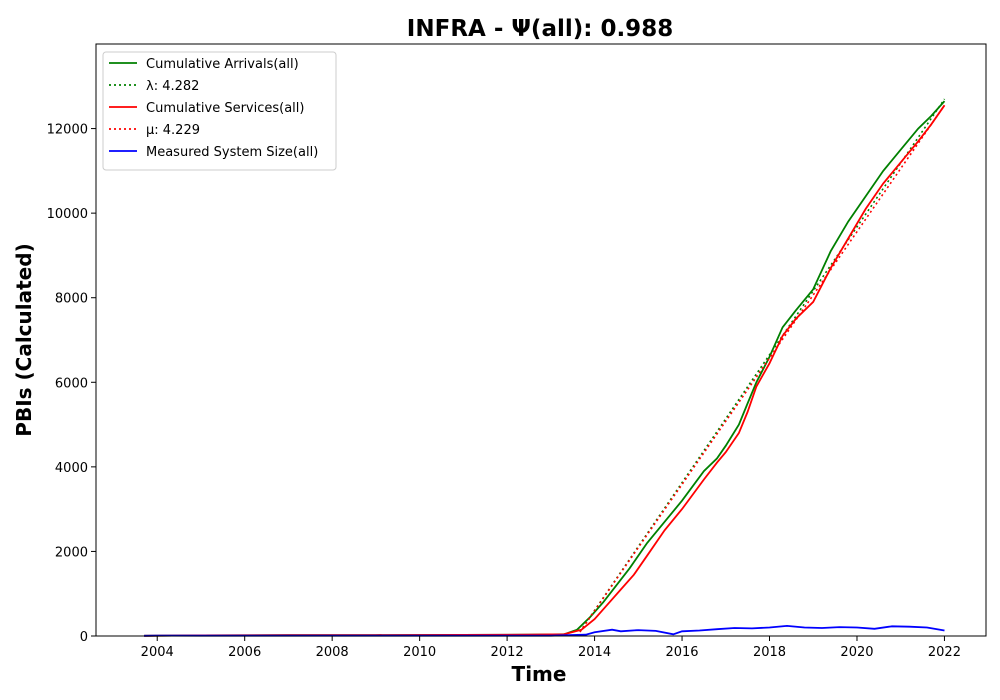 This screenshot has height=700, width=1000. What do you see at coordinates (551, 648) in the screenshot?
I see `x-axis: 2004 2006 2008 2010 2012 2014 2016 2018 2020 2022` at bounding box center [551, 648].